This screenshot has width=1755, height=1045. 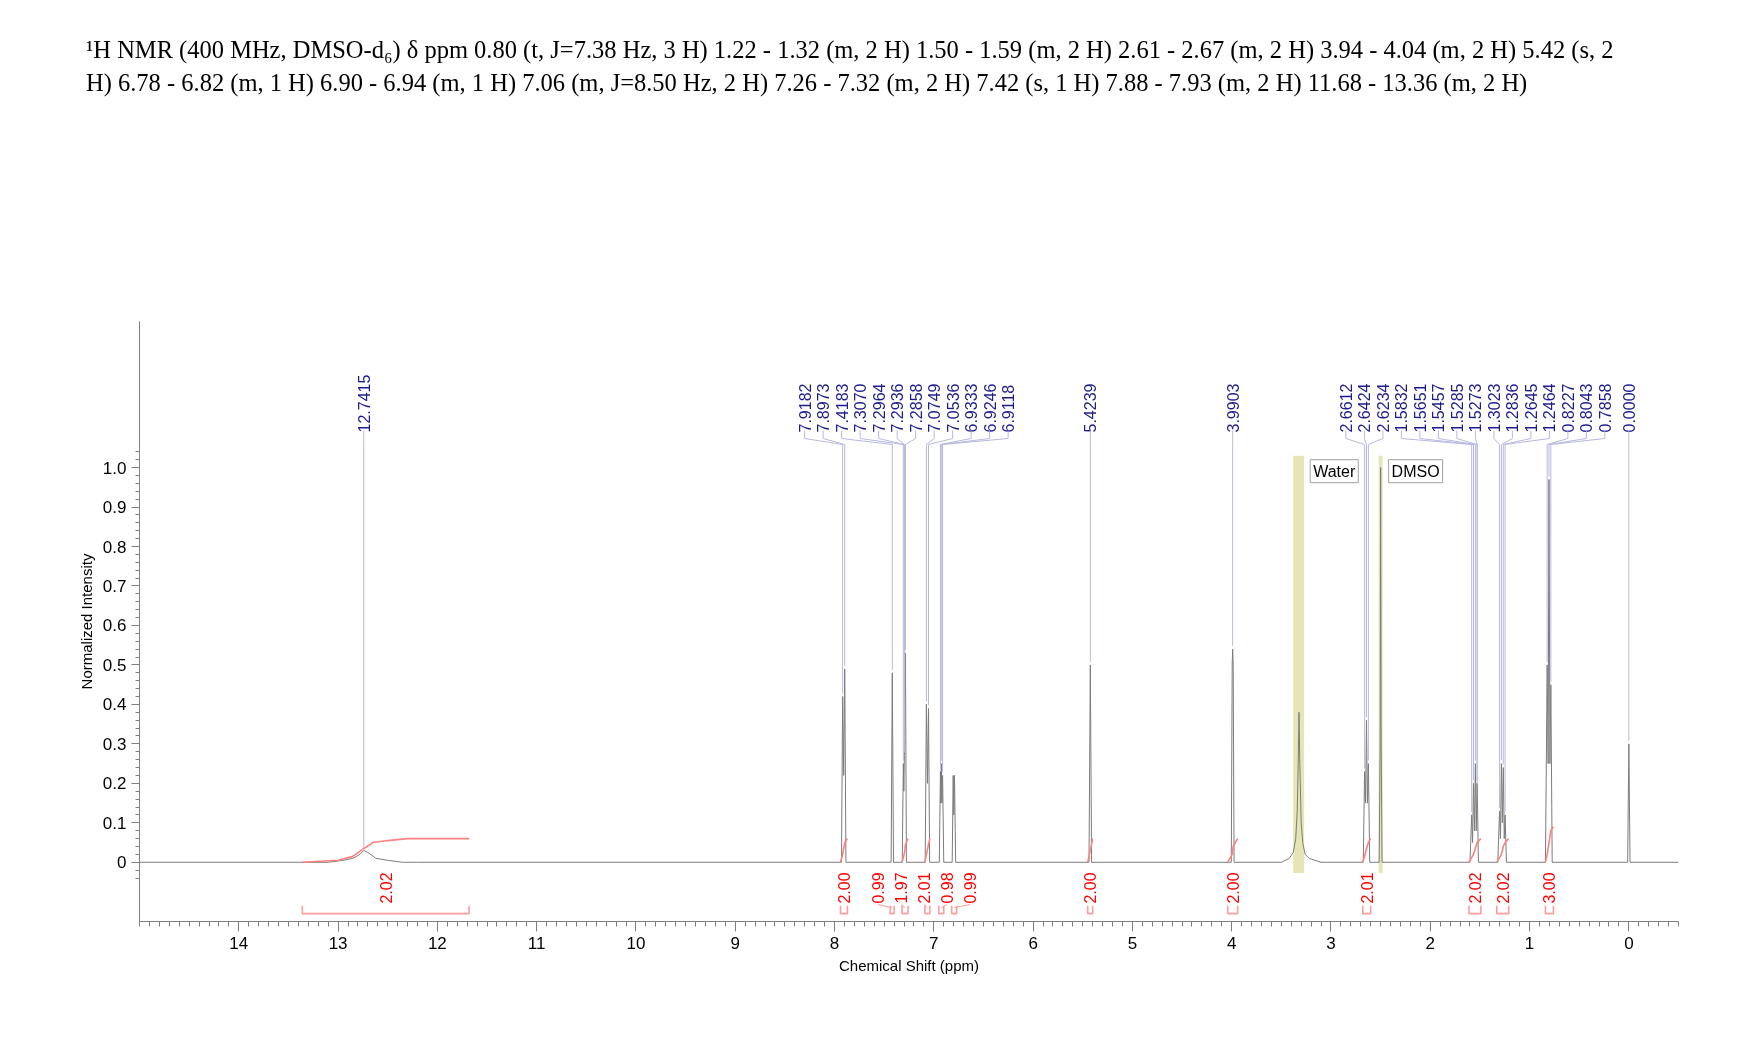 I want to click on x-tick-label: 3, so click(x=1331, y=943).